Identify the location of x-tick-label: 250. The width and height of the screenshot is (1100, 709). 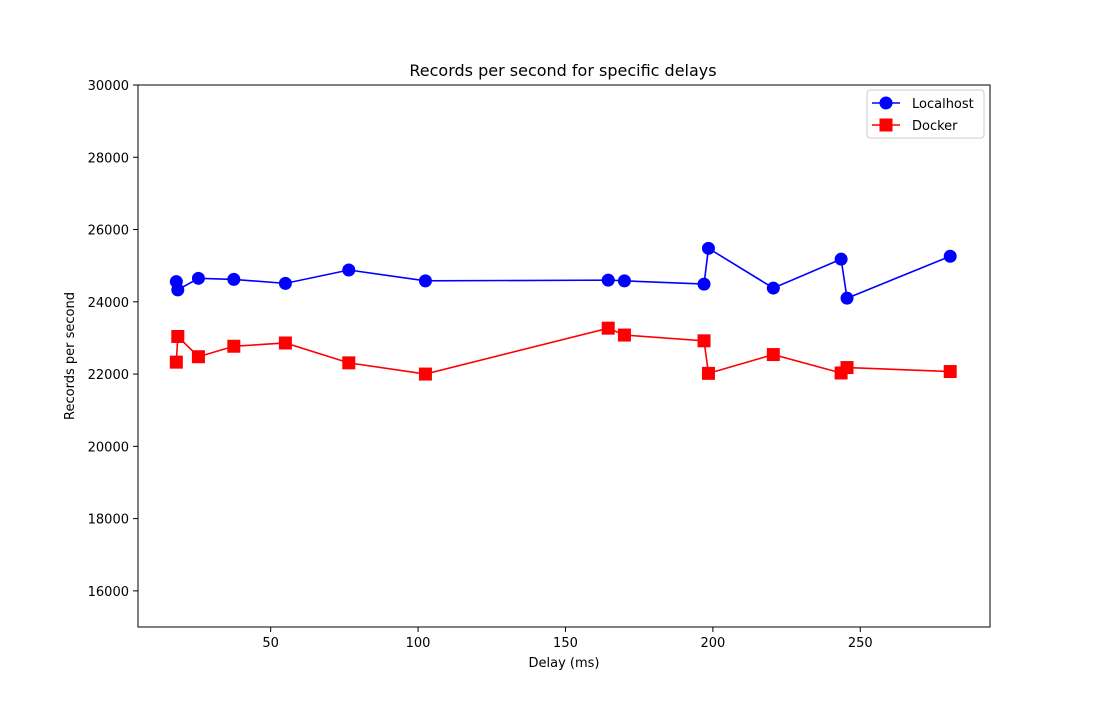
(860, 643).